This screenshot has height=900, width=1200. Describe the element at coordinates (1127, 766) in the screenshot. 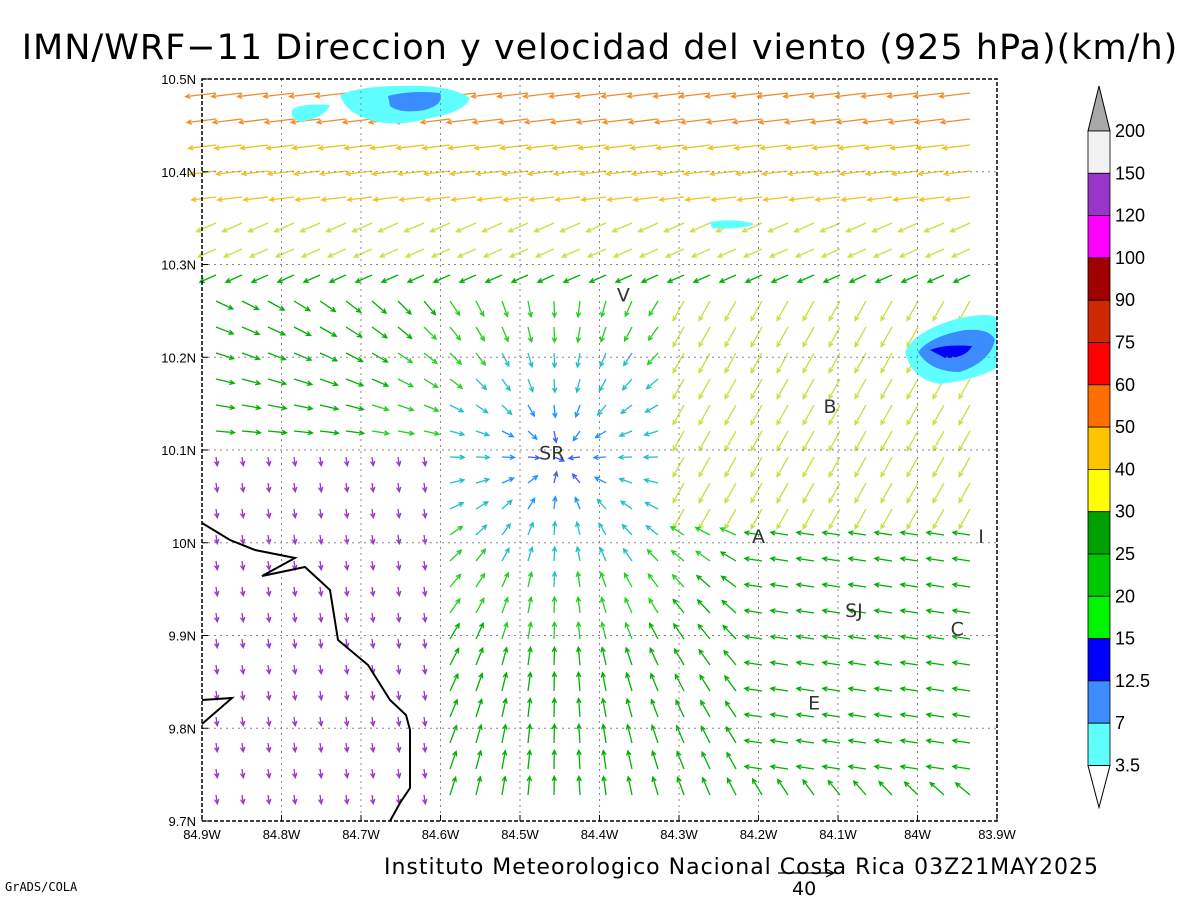

I see `colorbar-label: 3.5` at that location.